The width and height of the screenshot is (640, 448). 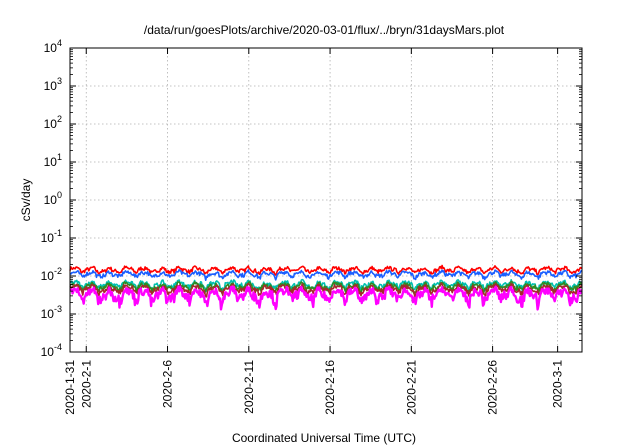 What do you see at coordinates (249, 387) in the screenshot?
I see `x-tick-label: 2020-2-11` at bounding box center [249, 387].